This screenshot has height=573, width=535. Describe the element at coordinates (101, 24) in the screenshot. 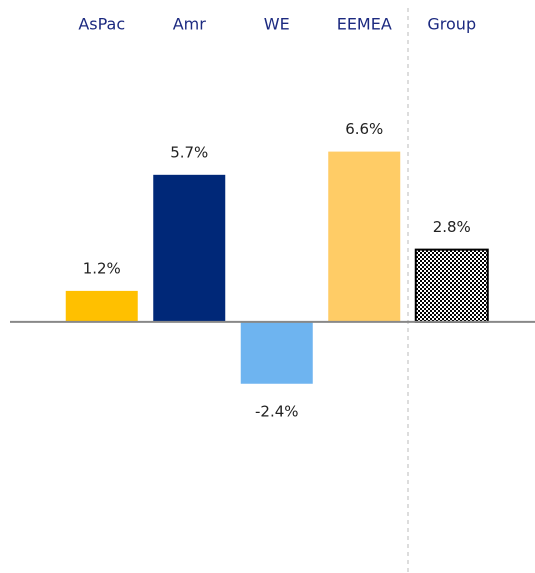

I see `category-label: AsPac` at that location.